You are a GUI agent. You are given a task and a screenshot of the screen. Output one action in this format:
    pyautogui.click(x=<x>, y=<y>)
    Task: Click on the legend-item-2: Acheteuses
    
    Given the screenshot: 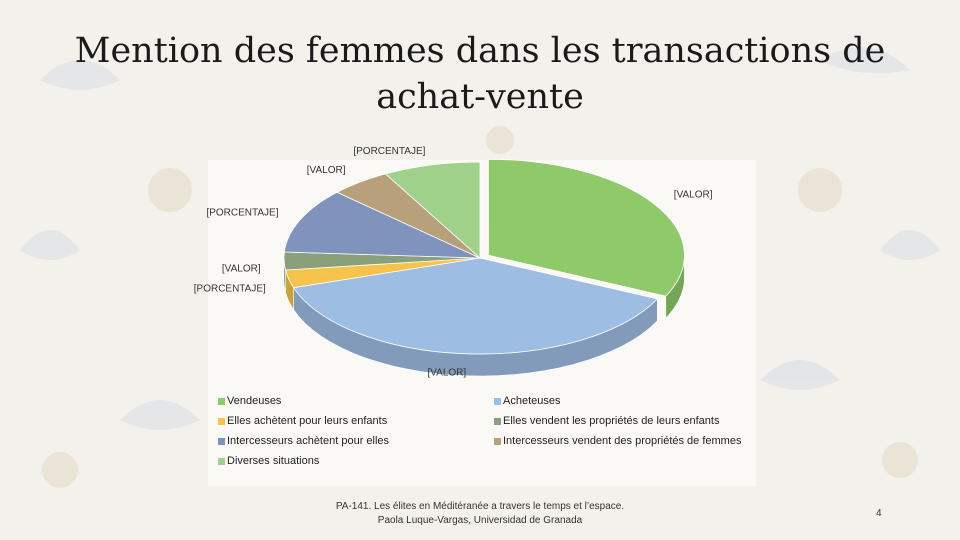 What is the action you would take?
    pyautogui.click(x=527, y=401)
    